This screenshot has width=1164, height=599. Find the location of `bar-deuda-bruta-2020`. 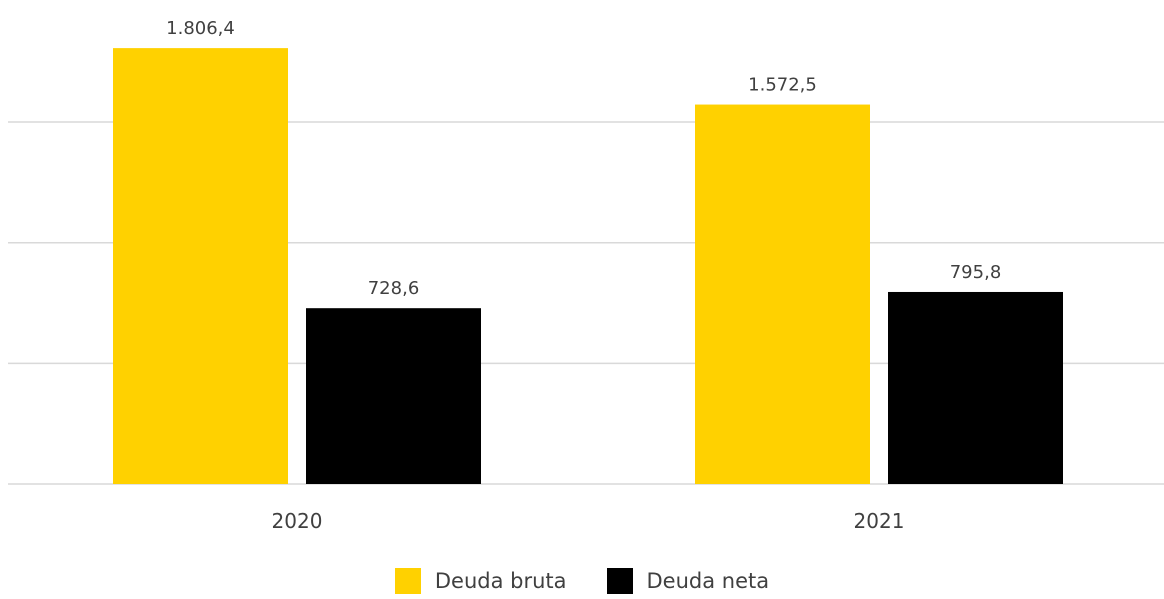

bar-deuda-bruta-2020 is located at coordinates (200, 266).